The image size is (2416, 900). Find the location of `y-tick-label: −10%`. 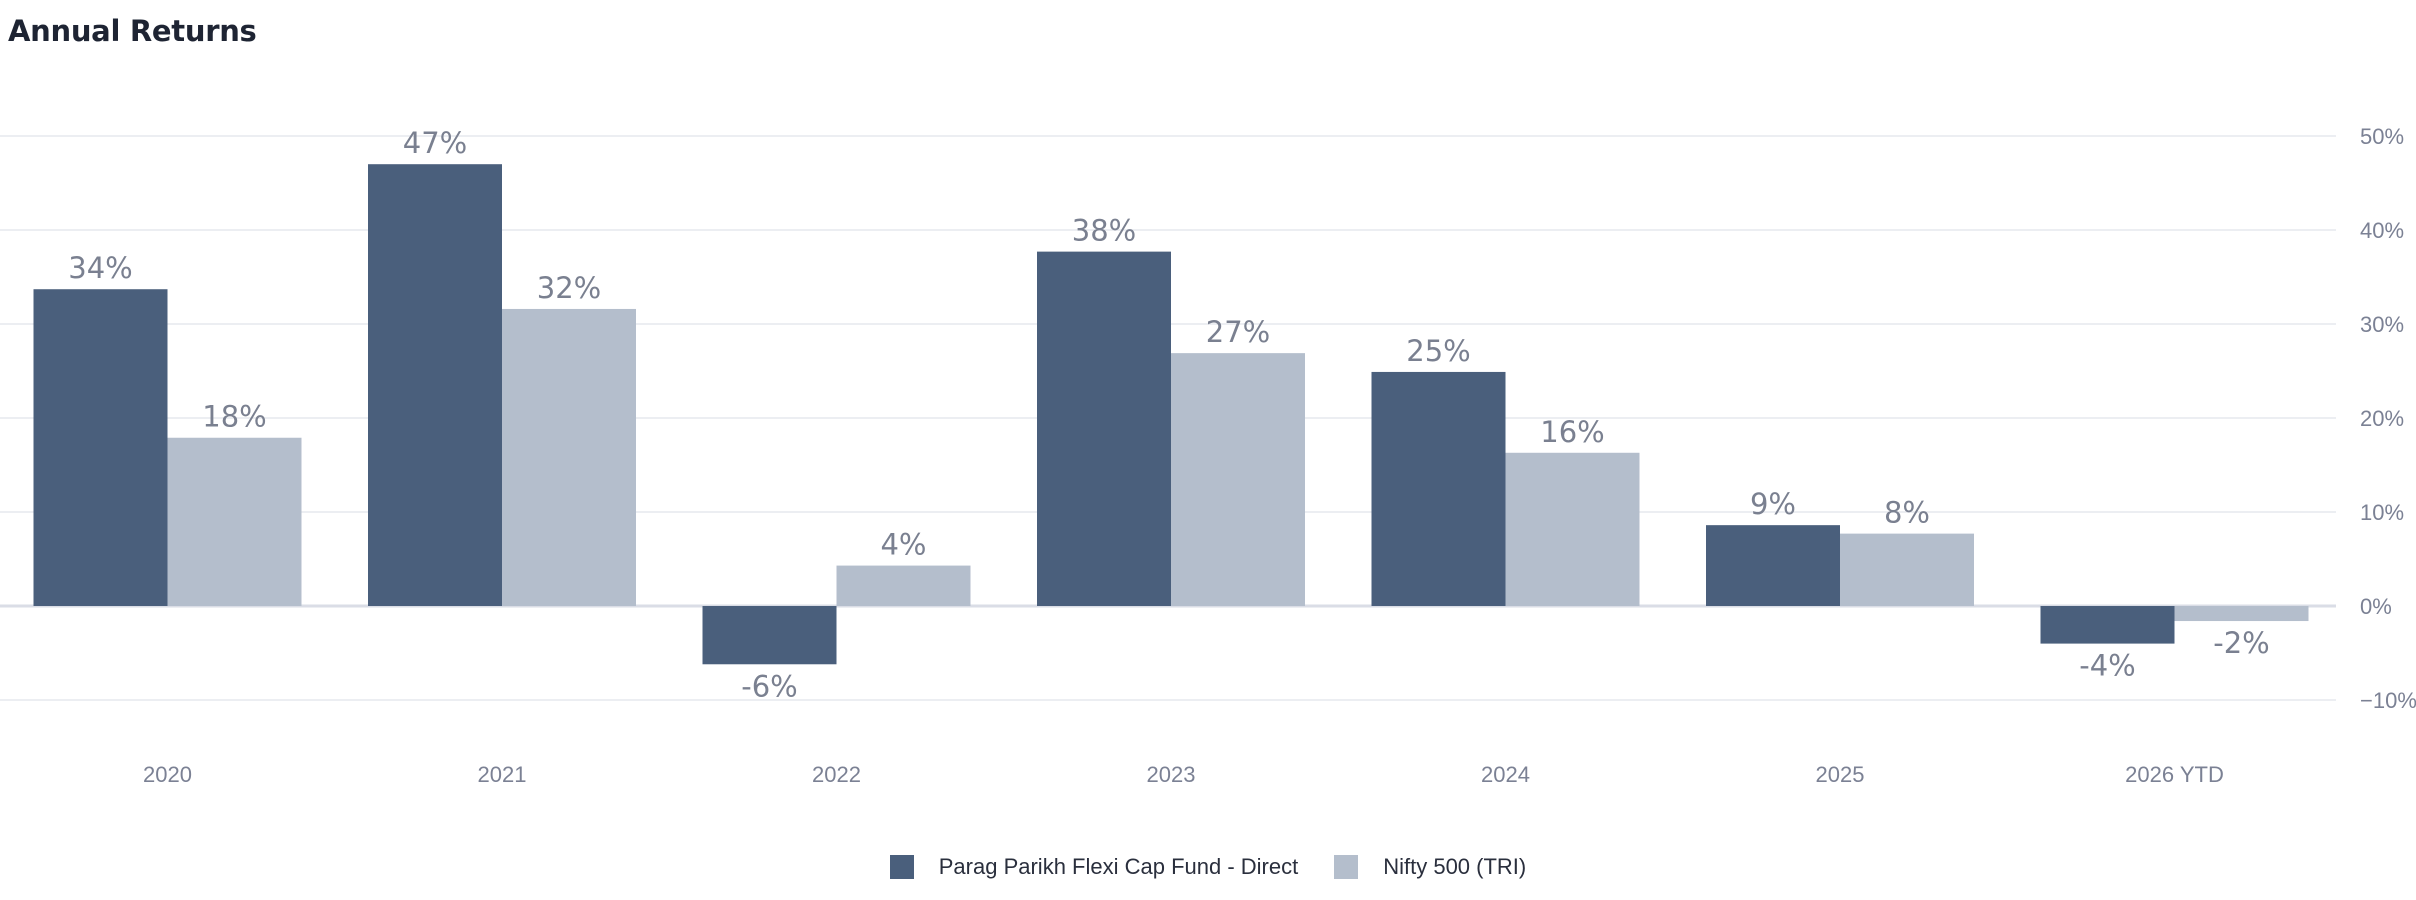

y-tick-label: −10% is located at coordinates (2388, 700).